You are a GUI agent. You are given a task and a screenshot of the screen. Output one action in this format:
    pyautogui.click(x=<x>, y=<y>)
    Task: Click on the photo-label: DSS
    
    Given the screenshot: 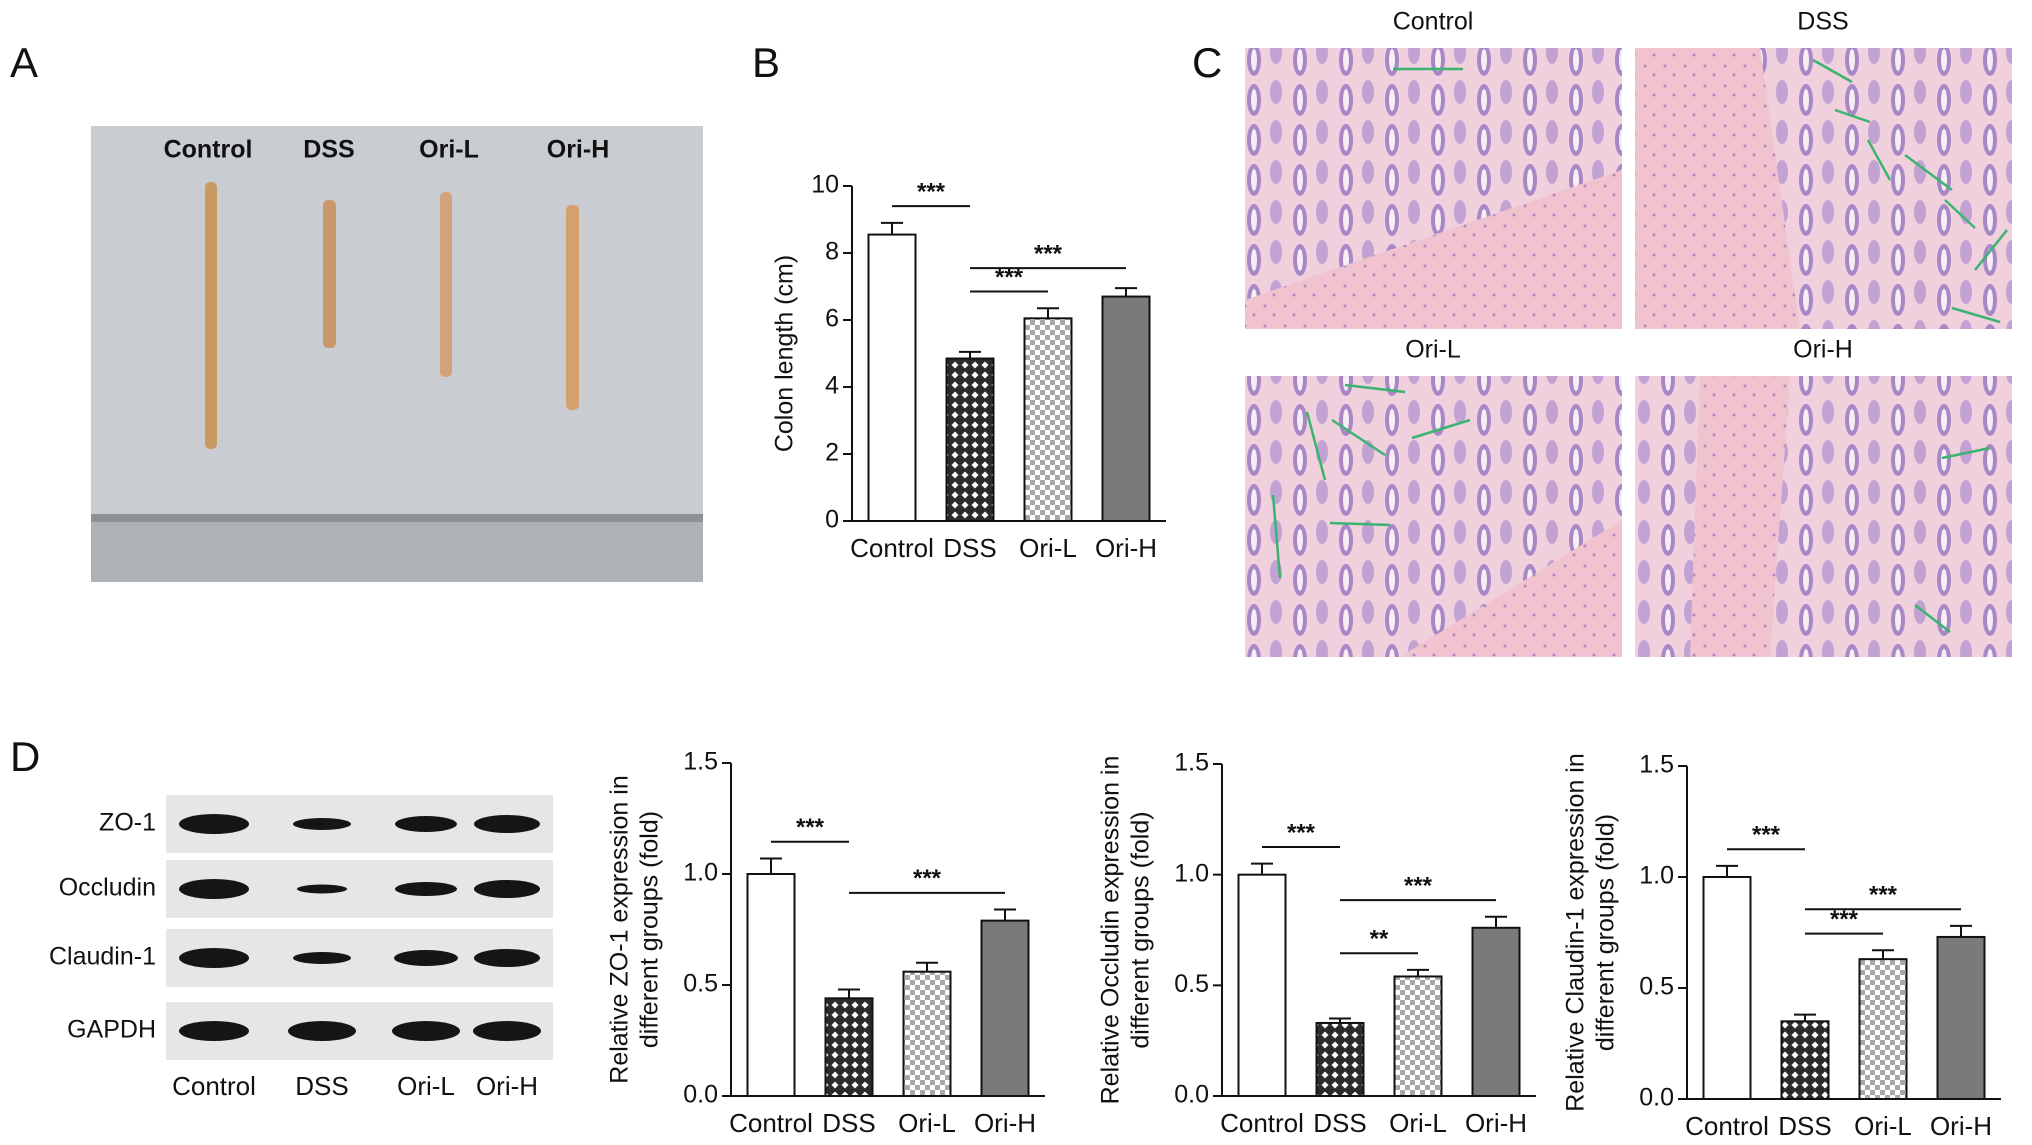 What is the action you would take?
    pyautogui.click(x=328, y=150)
    